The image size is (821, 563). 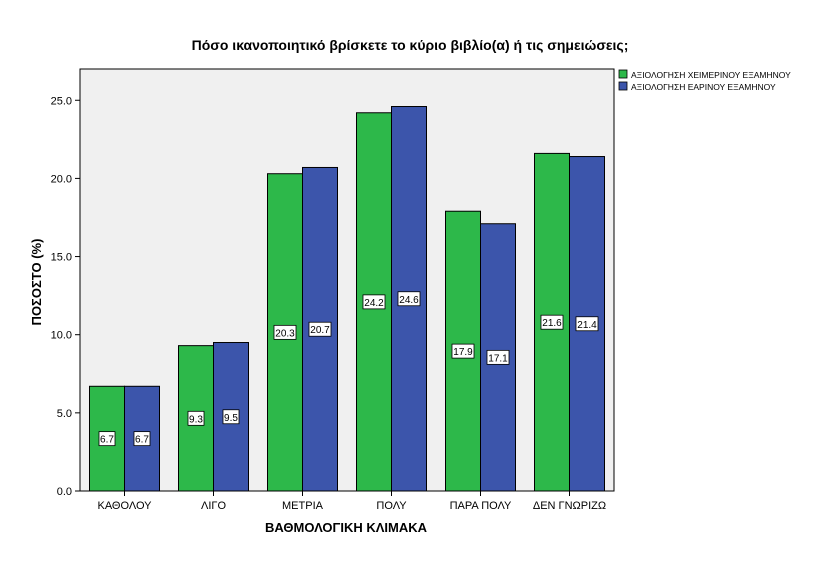 What do you see at coordinates (61, 101) in the screenshot?
I see `y-tick-label: 25.0` at bounding box center [61, 101].